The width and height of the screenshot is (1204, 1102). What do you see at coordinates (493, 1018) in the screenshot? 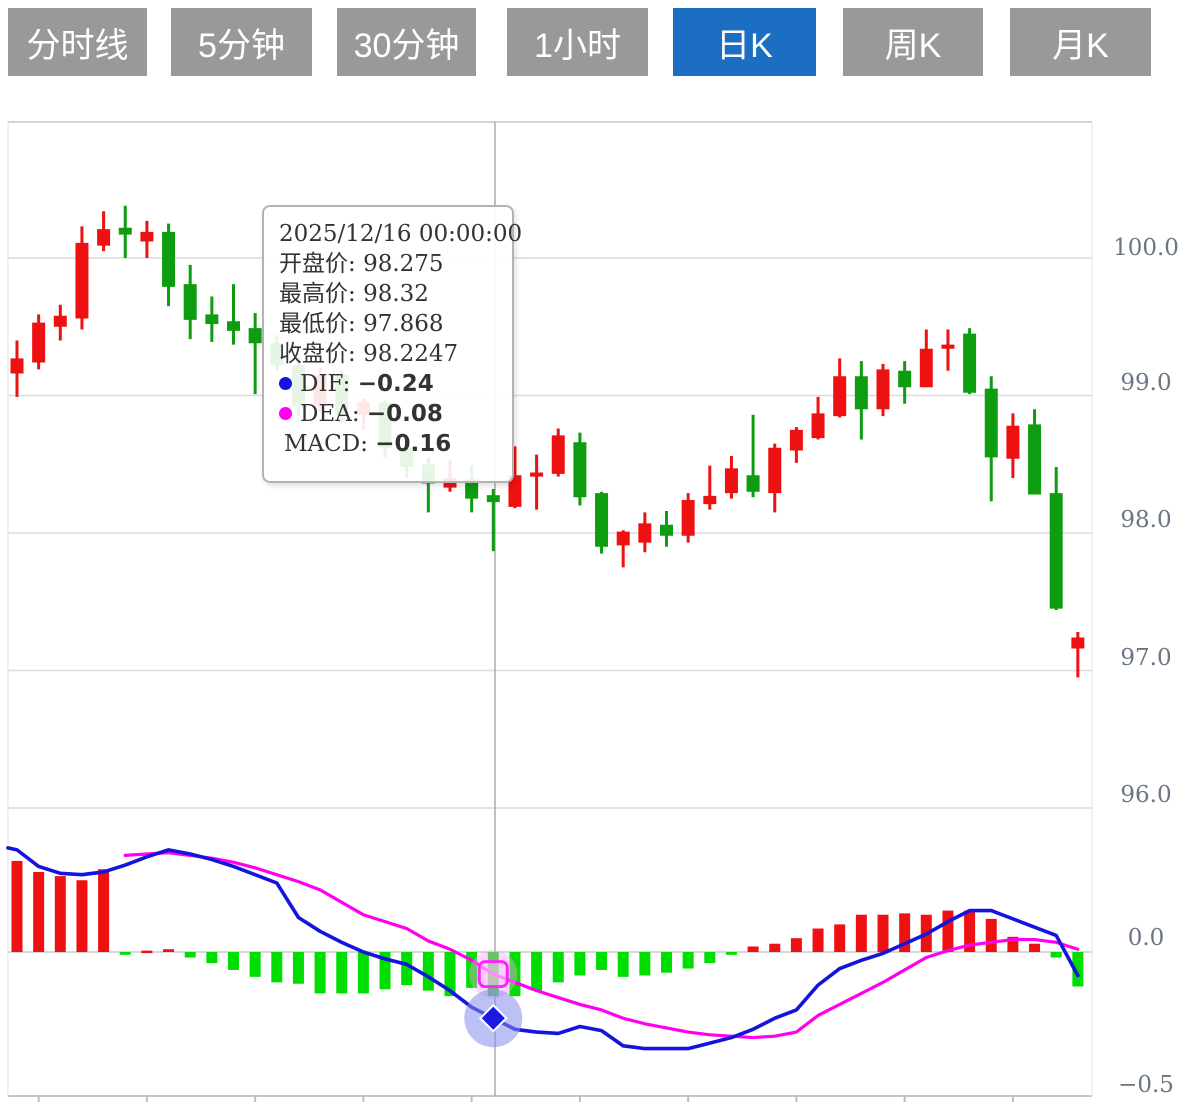
I see `dif-selected-marker` at bounding box center [493, 1018].